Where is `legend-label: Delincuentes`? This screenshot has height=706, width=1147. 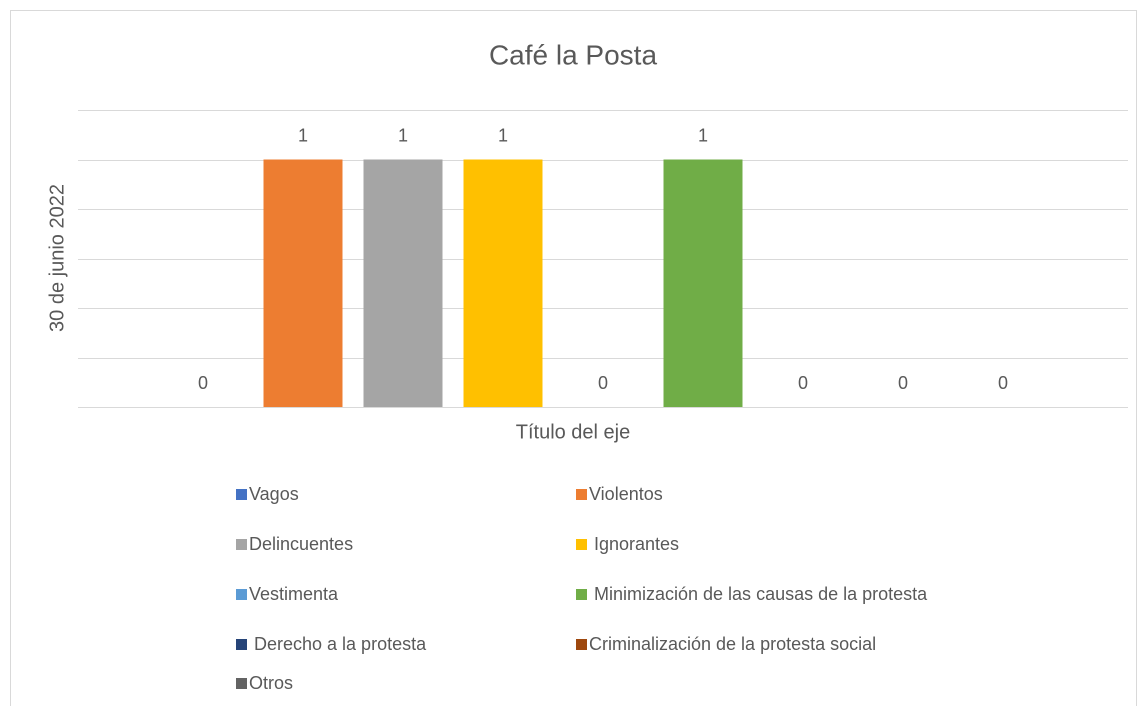
legend-label: Delincuentes is located at coordinates (301, 544).